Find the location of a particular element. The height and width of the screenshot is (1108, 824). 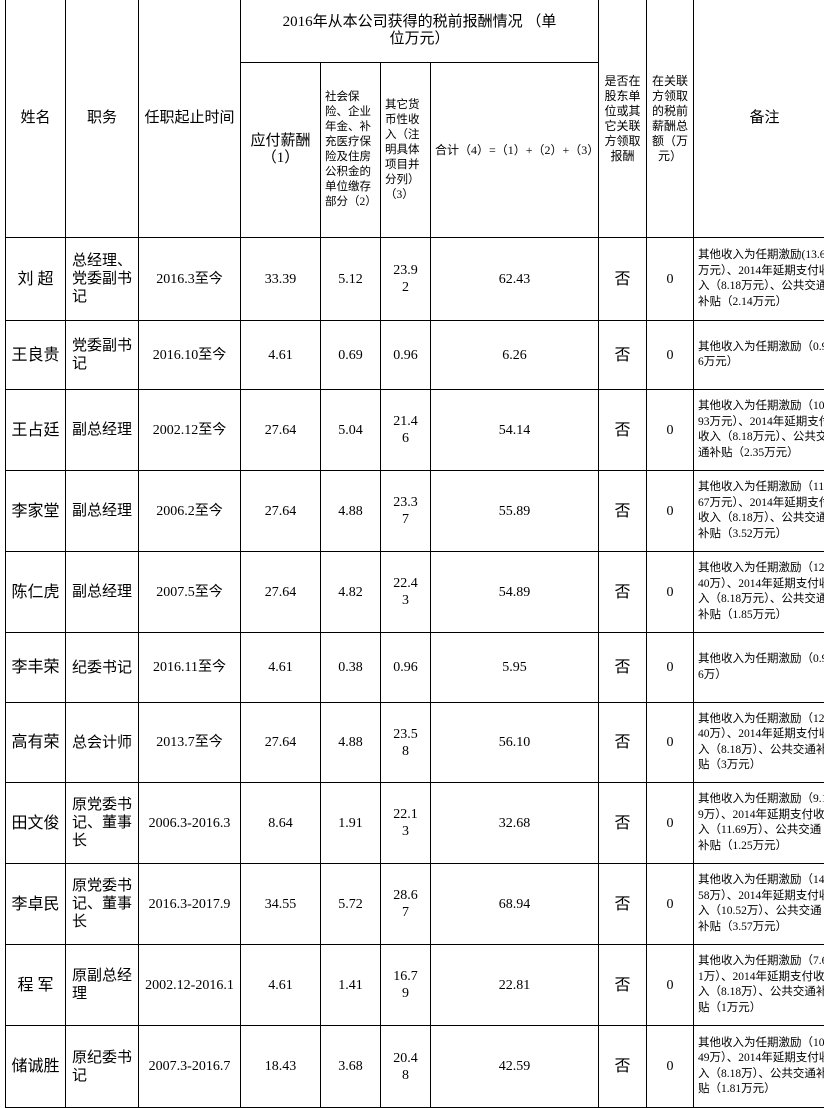

cell-name: 李卓民 is located at coordinates (36, 904).